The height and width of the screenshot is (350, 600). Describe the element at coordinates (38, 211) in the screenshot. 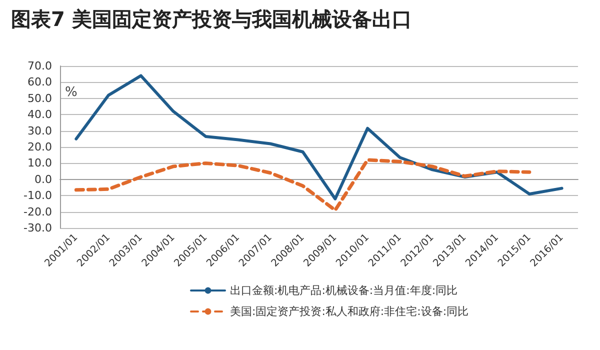

I see `y-tick-label: -20.0` at that location.